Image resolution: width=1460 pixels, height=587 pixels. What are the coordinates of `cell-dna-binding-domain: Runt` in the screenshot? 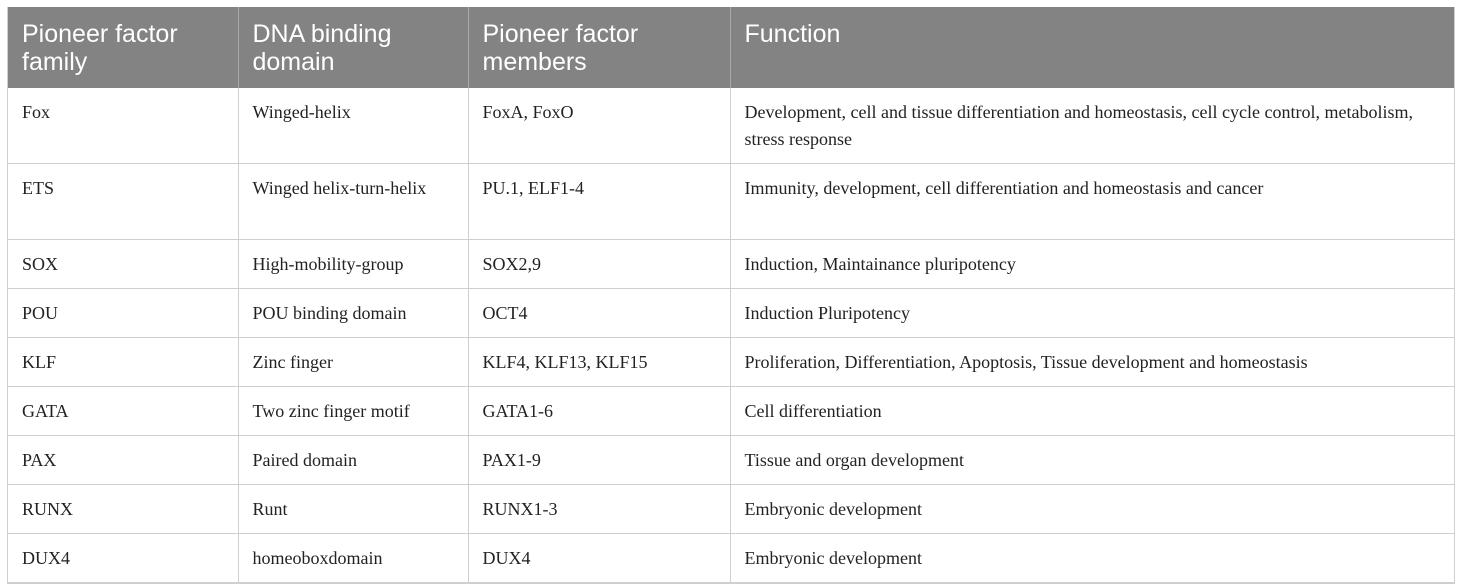 It's located at (353, 509).